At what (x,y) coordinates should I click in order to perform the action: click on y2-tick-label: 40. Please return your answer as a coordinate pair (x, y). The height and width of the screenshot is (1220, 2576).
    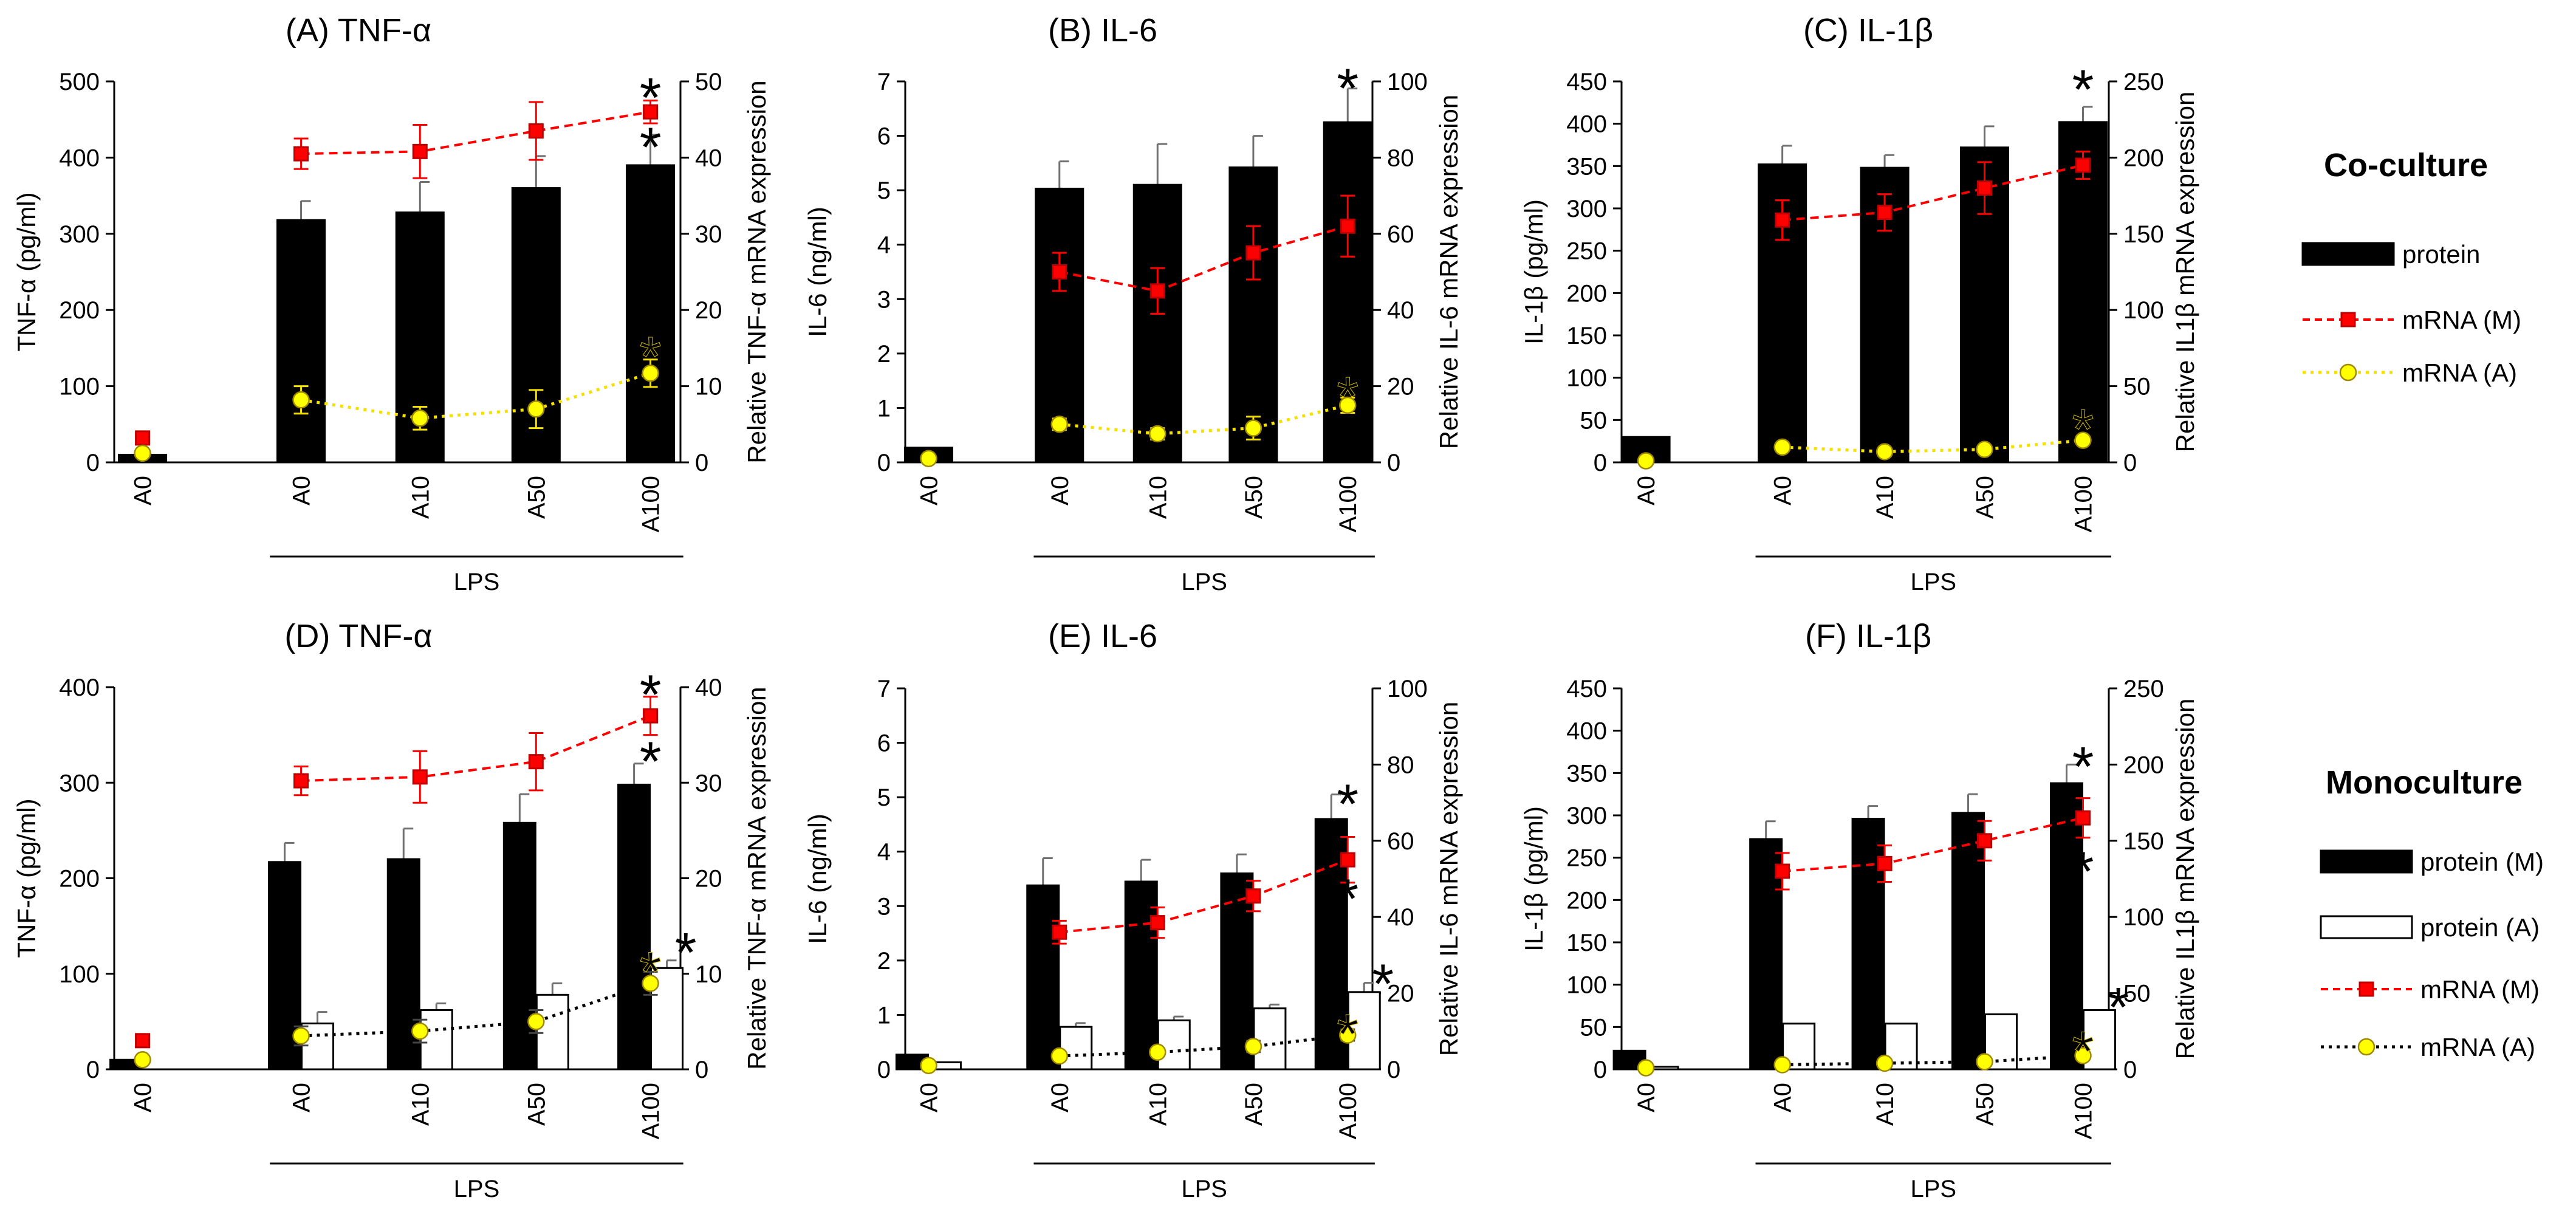
    Looking at the image, I should click on (709, 687).